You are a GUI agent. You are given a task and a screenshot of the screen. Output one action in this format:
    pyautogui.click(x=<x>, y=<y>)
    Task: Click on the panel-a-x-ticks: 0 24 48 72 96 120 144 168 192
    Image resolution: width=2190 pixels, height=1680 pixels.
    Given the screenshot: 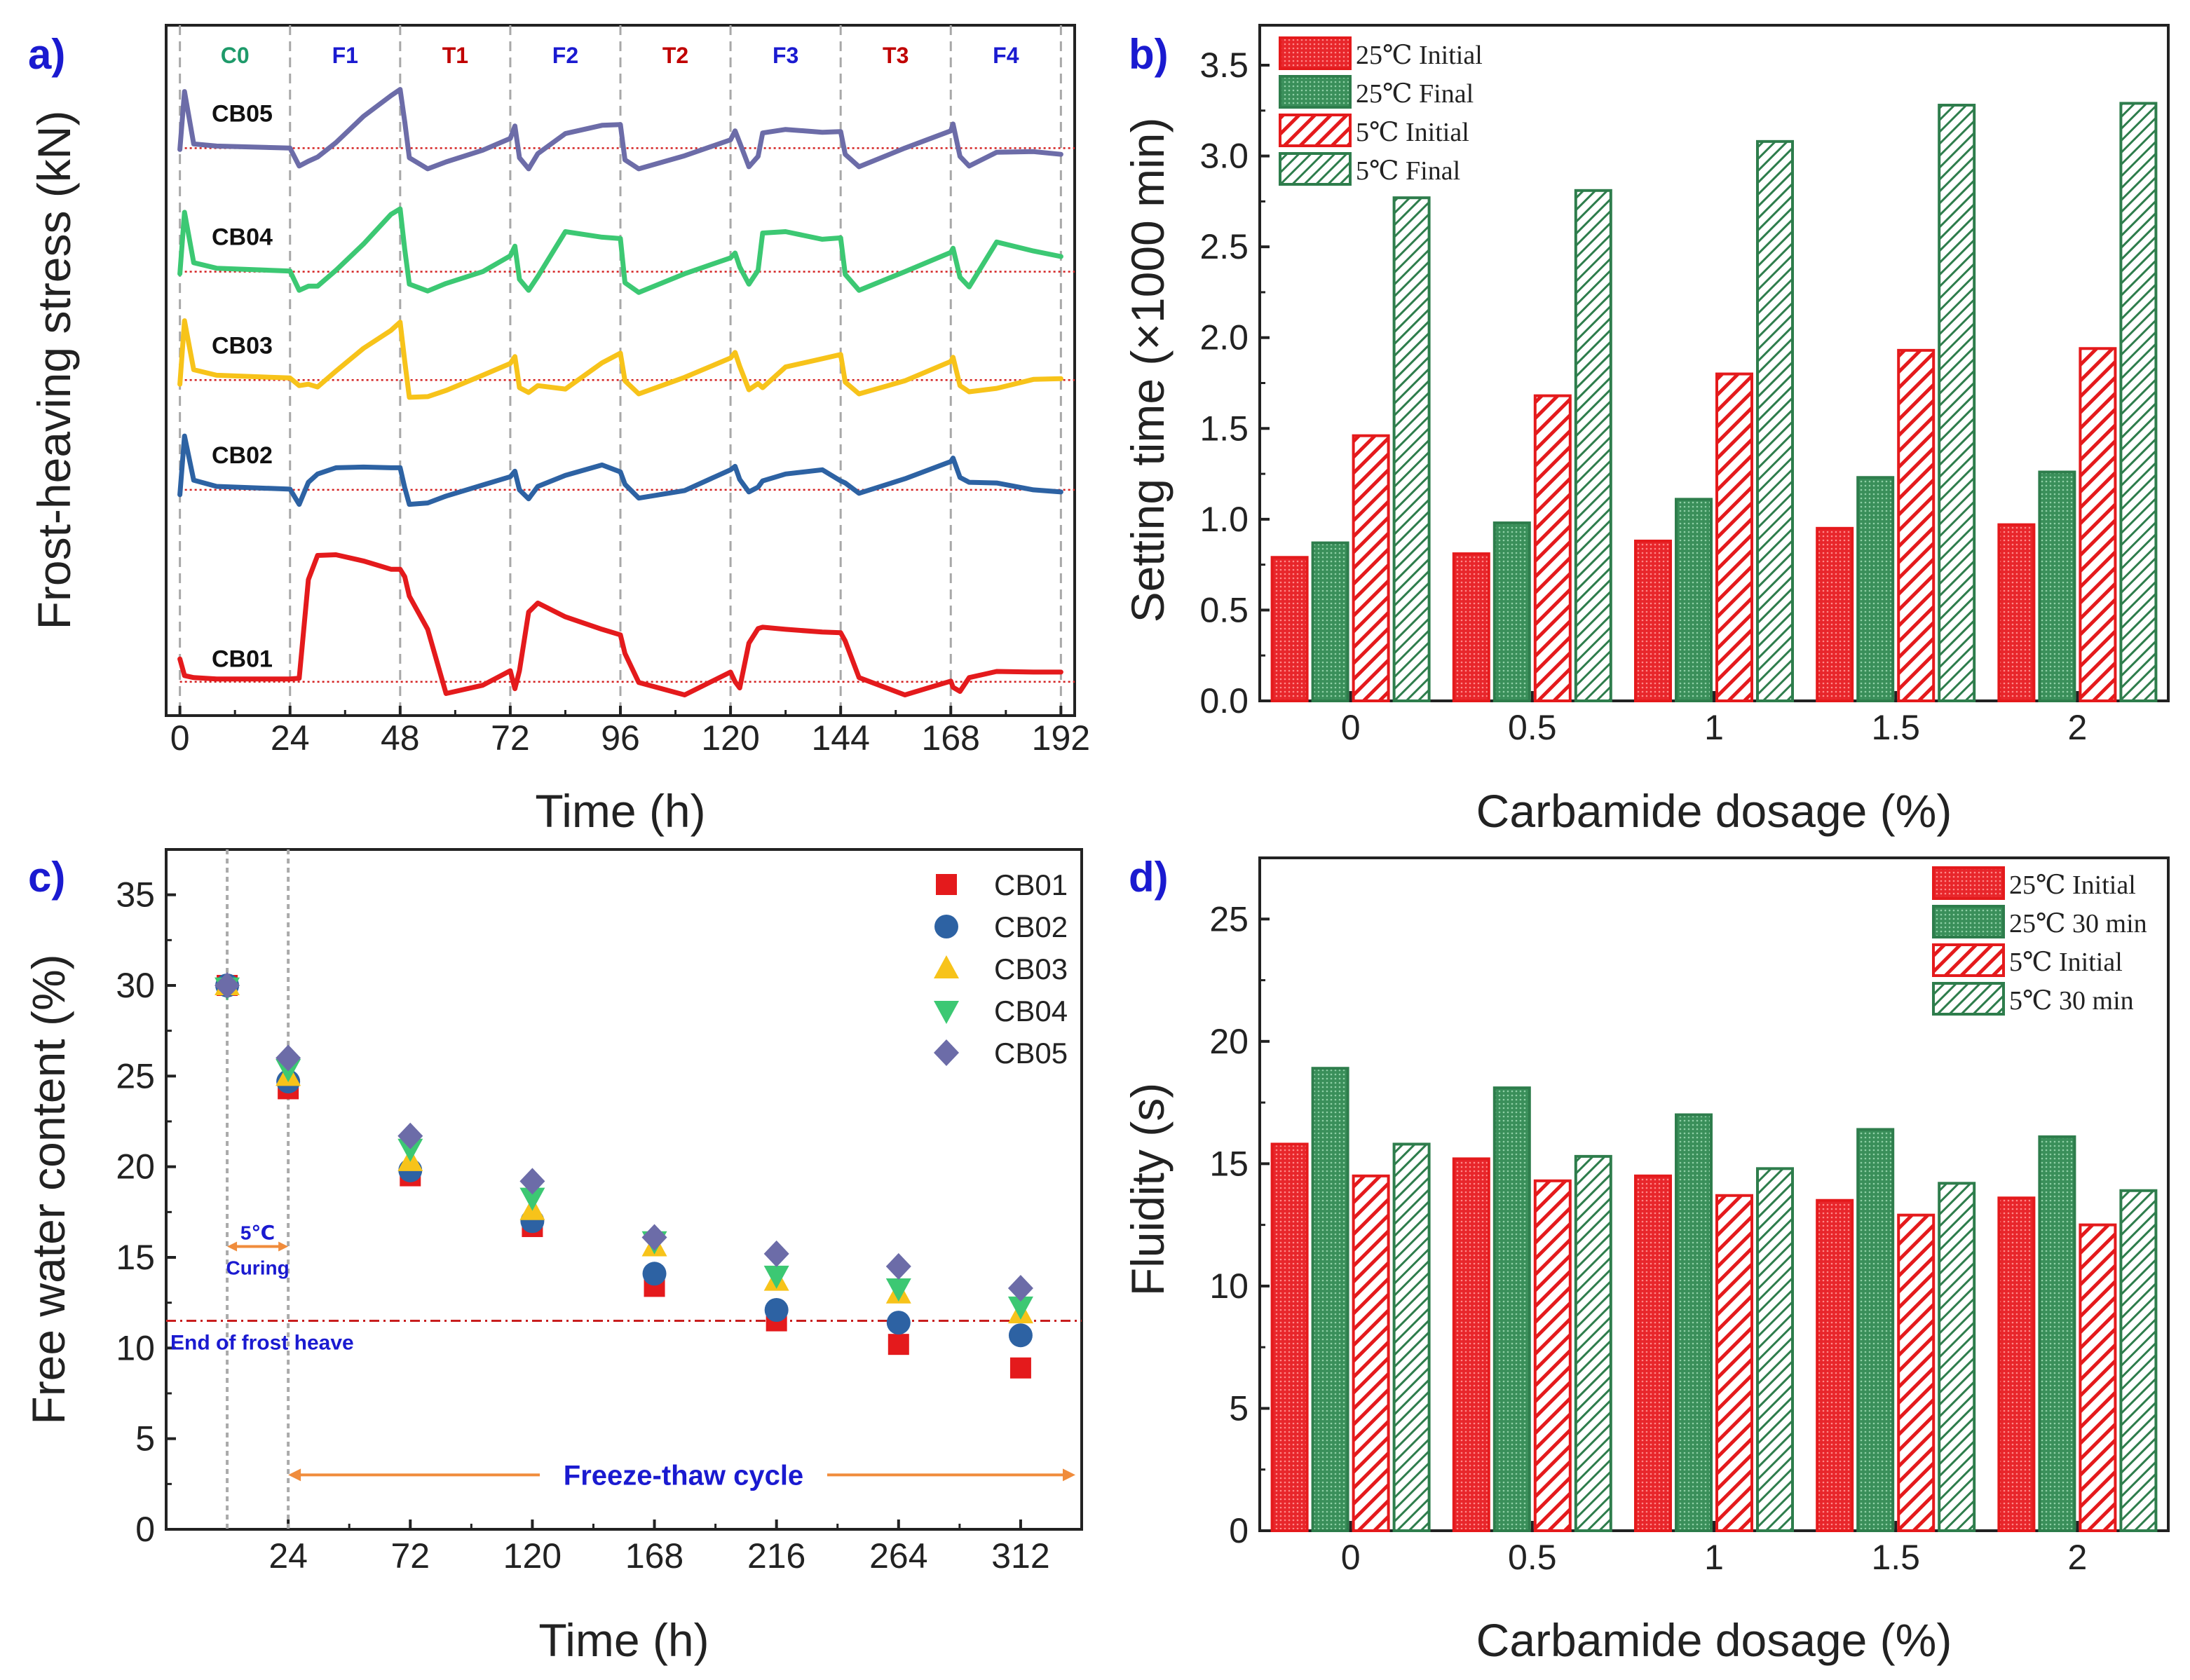 What is the action you would take?
    pyautogui.click(x=630, y=732)
    